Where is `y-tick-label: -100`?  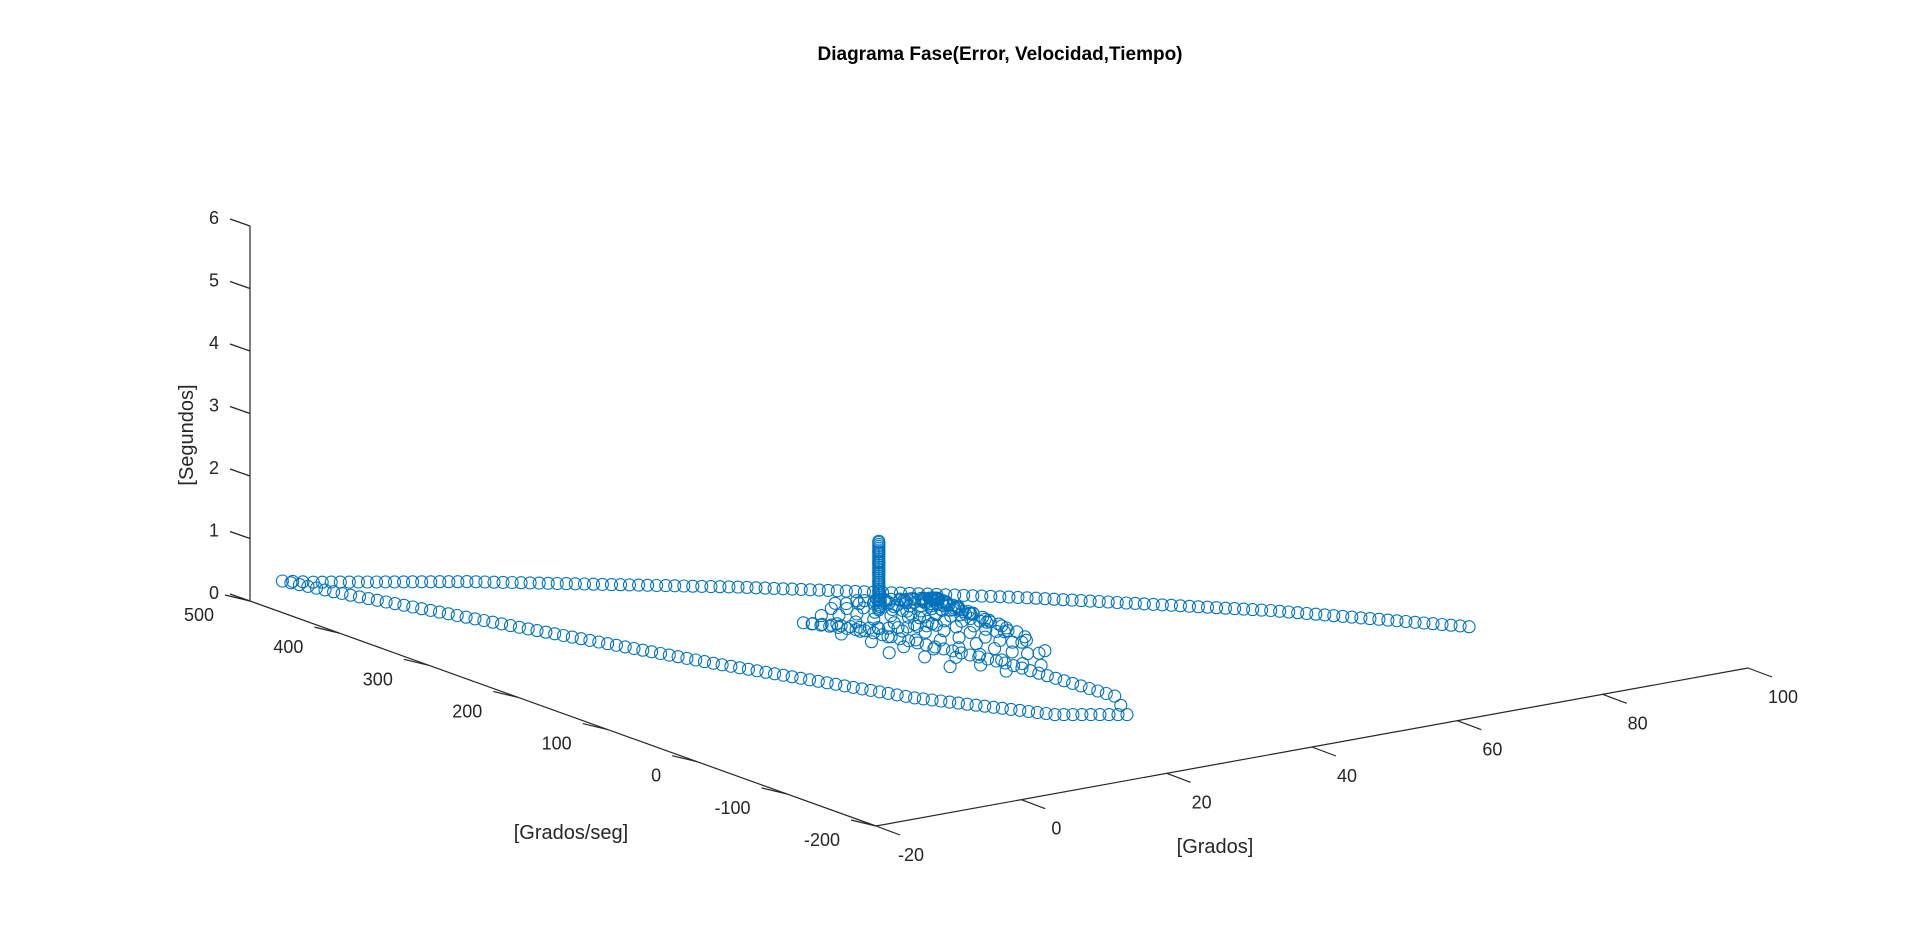 y-tick-label: -100 is located at coordinates (733, 808).